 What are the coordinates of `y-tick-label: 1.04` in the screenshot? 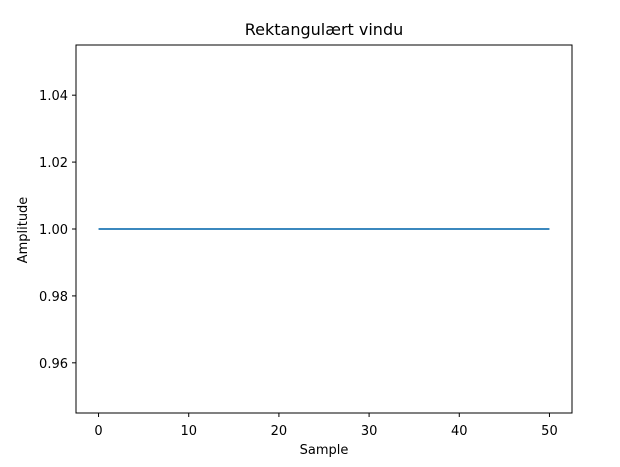 It's located at (53, 96).